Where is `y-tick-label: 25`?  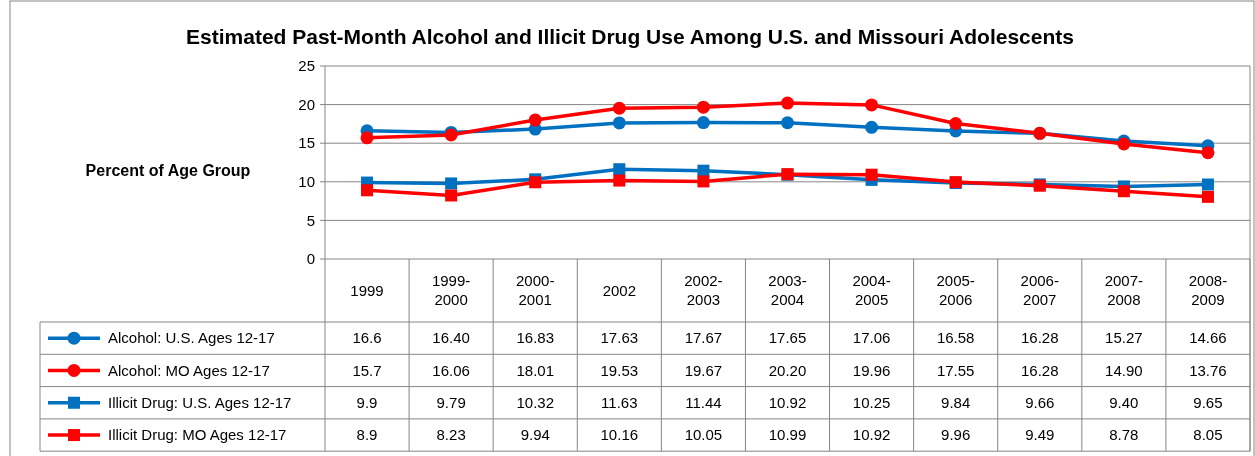 y-tick-label: 25 is located at coordinates (306, 66).